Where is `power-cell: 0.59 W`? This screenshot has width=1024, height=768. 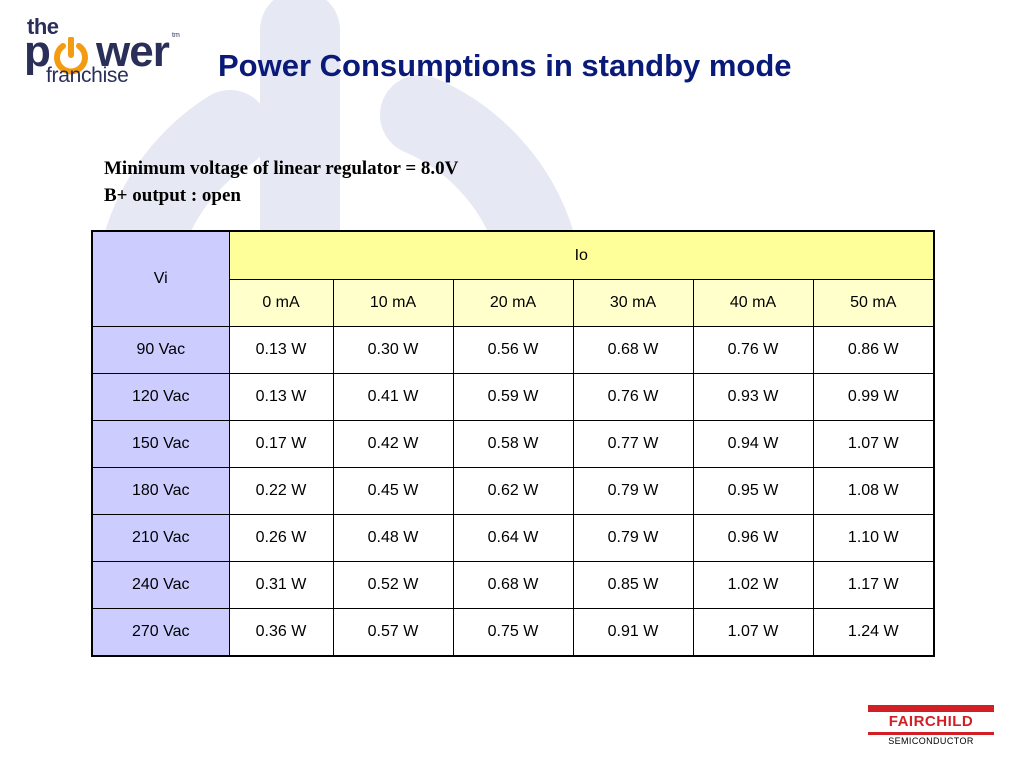
power-cell: 0.59 W is located at coordinates (513, 397).